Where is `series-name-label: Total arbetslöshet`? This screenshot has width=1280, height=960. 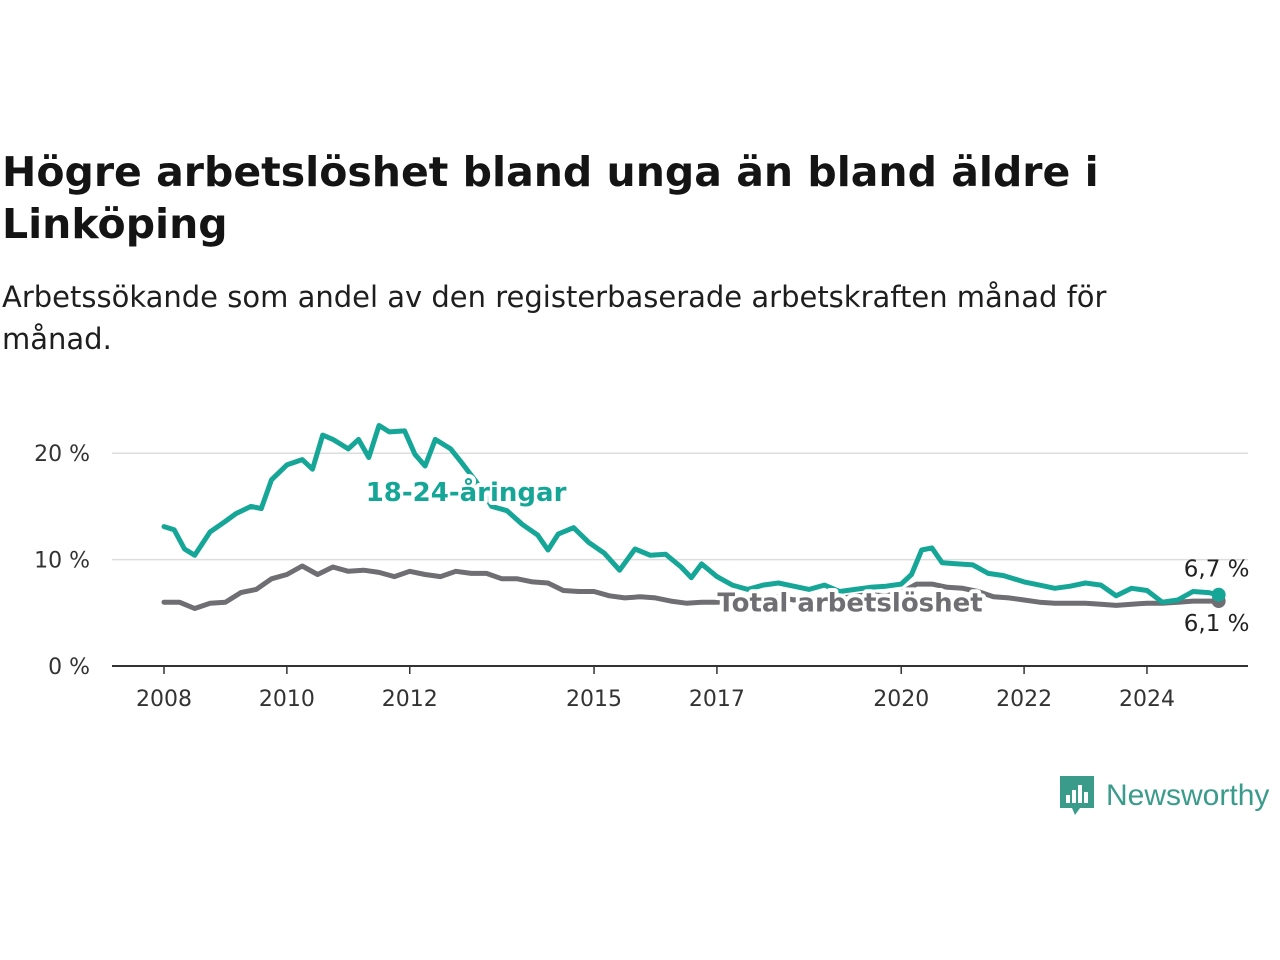 series-name-label: Total arbetslöshet is located at coordinates (849, 604).